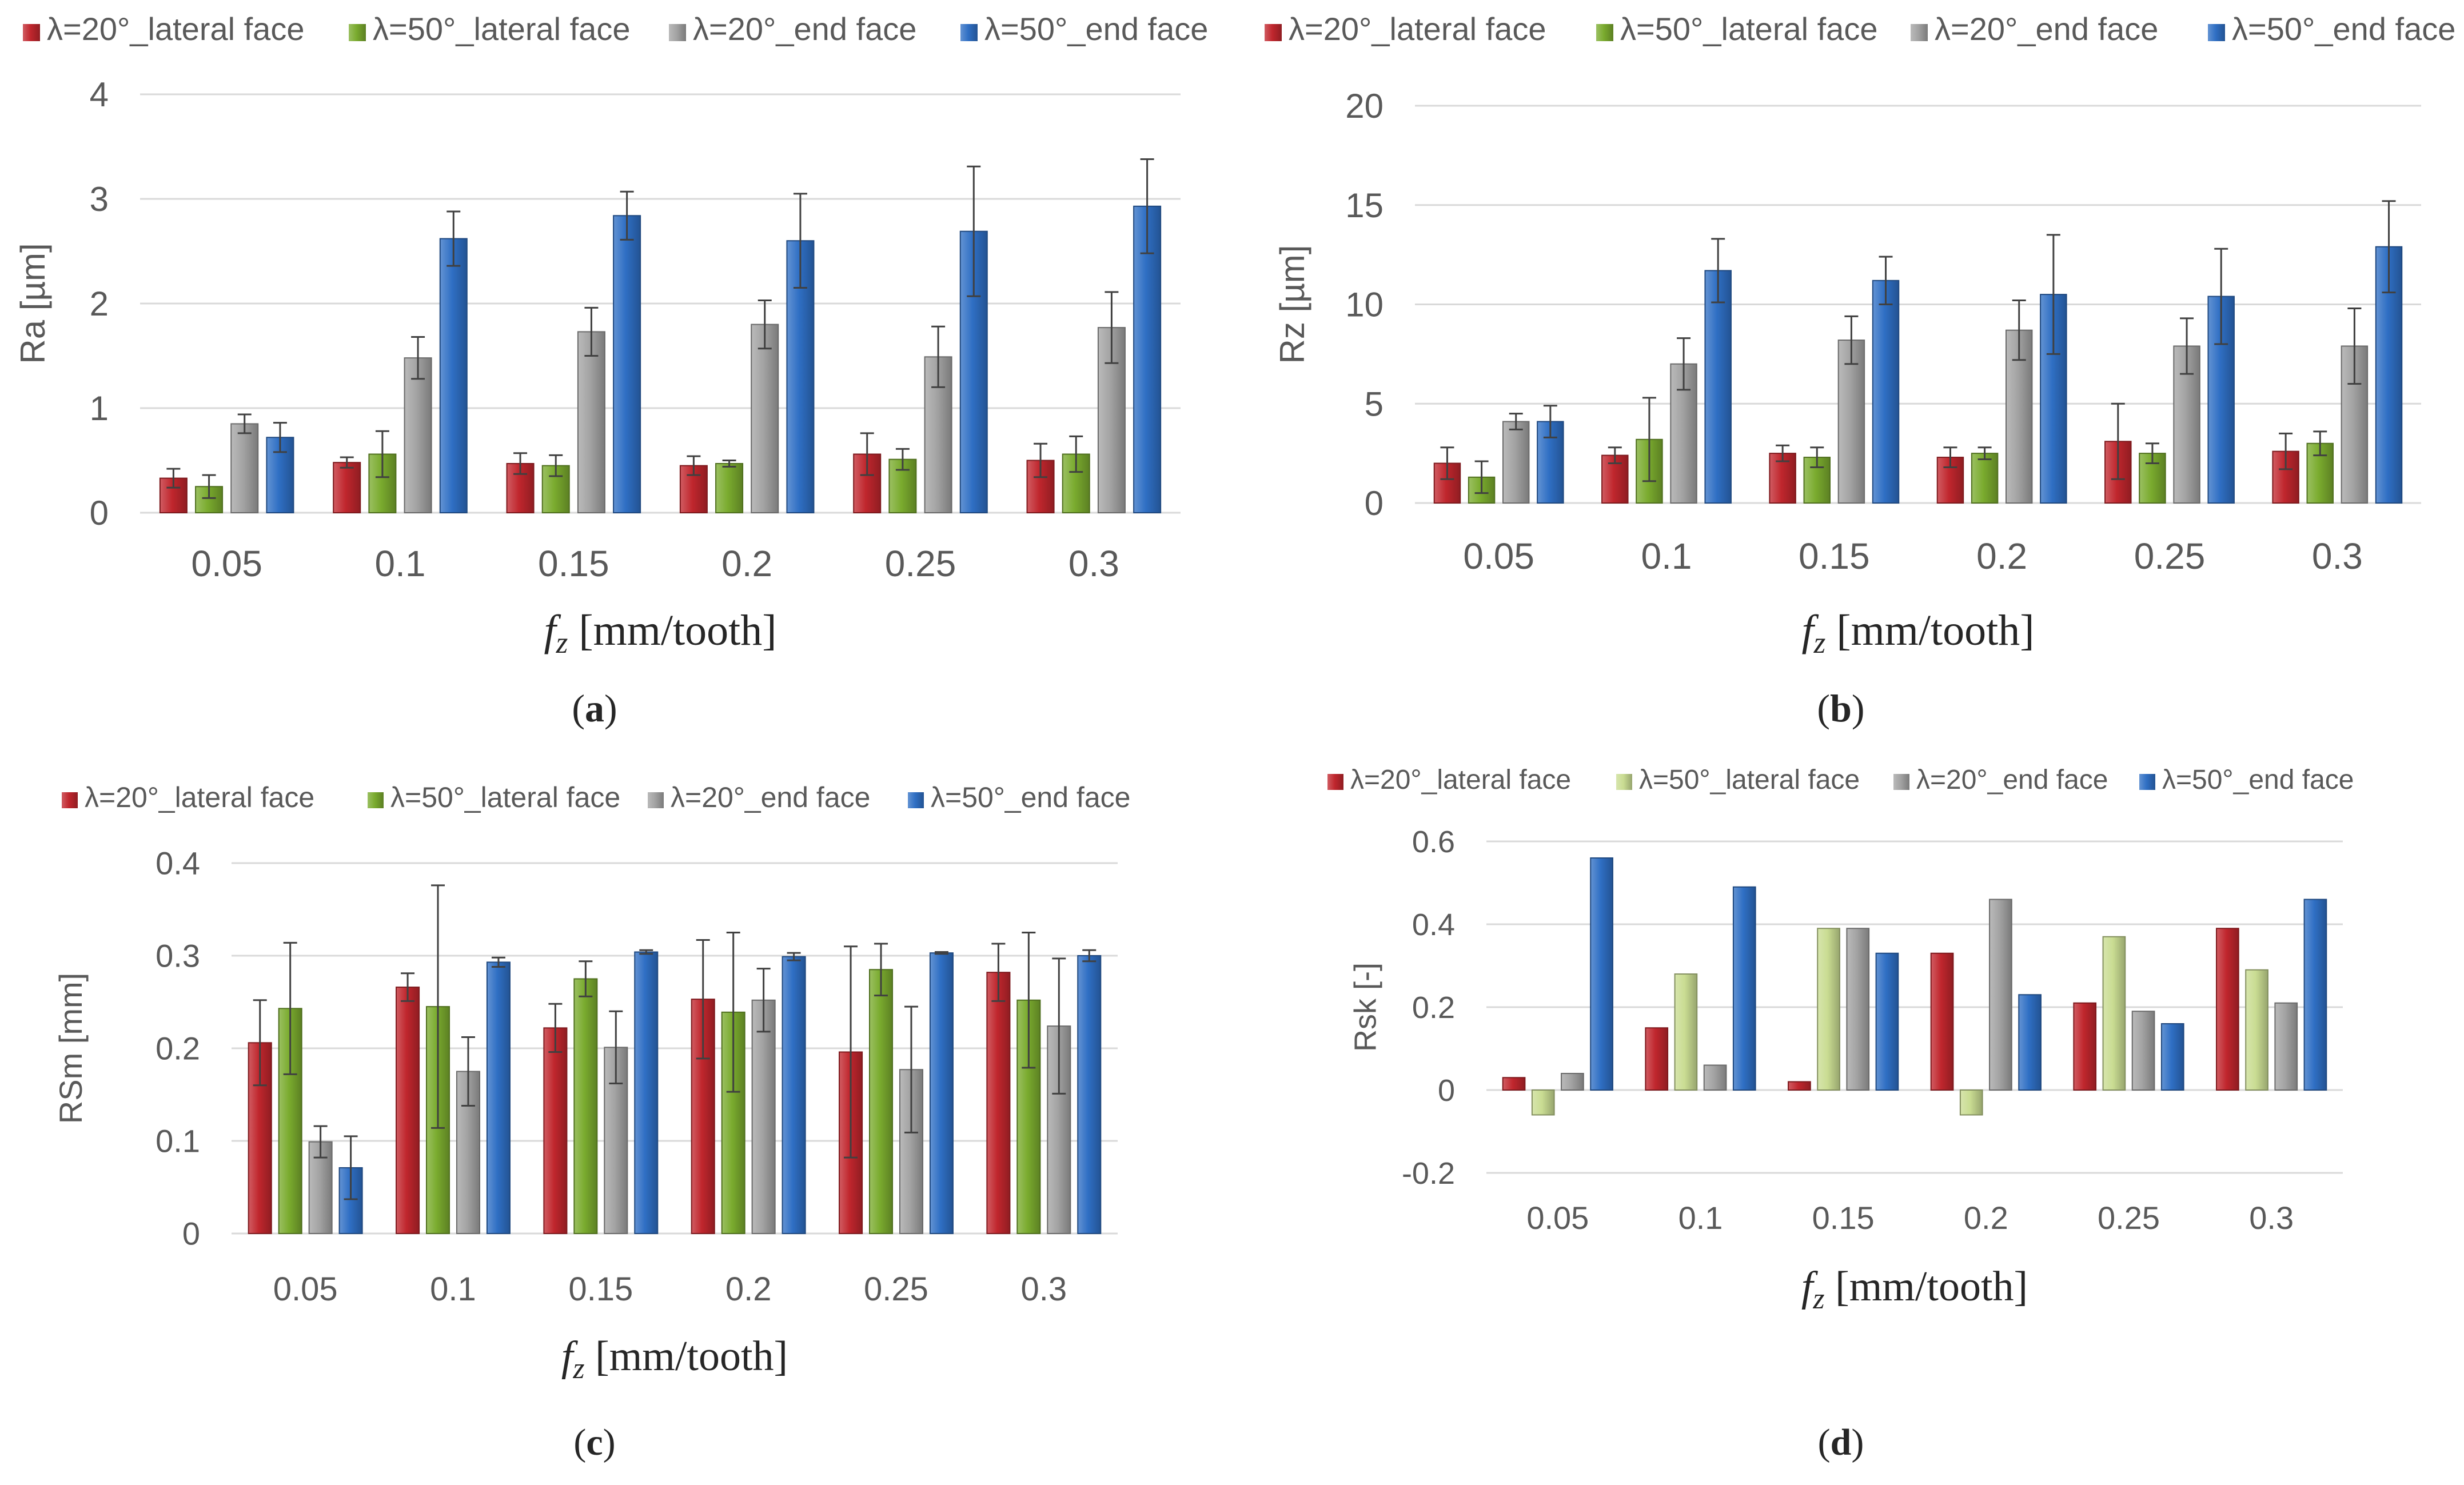 The width and height of the screenshot is (2464, 1485). Describe the element at coordinates (1365, 1007) in the screenshot. I see `y-axis-label: Rsk [-]` at that location.